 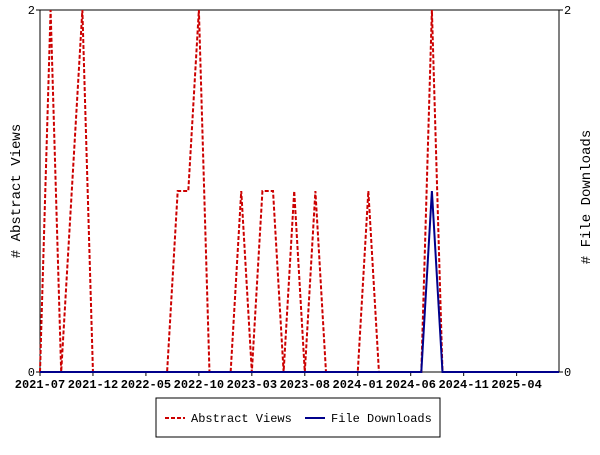 What do you see at coordinates (146, 385) in the screenshot?
I see `x-tick-label: 2022-05` at bounding box center [146, 385].